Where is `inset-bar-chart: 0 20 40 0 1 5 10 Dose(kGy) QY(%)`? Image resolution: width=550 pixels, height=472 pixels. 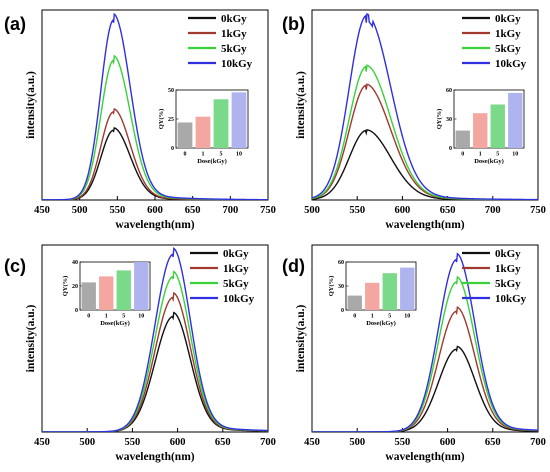
inset-bar-chart: 0 20 40 0 1 5 10 Dose(kGy) QY(%) is located at coordinates (106, 293).